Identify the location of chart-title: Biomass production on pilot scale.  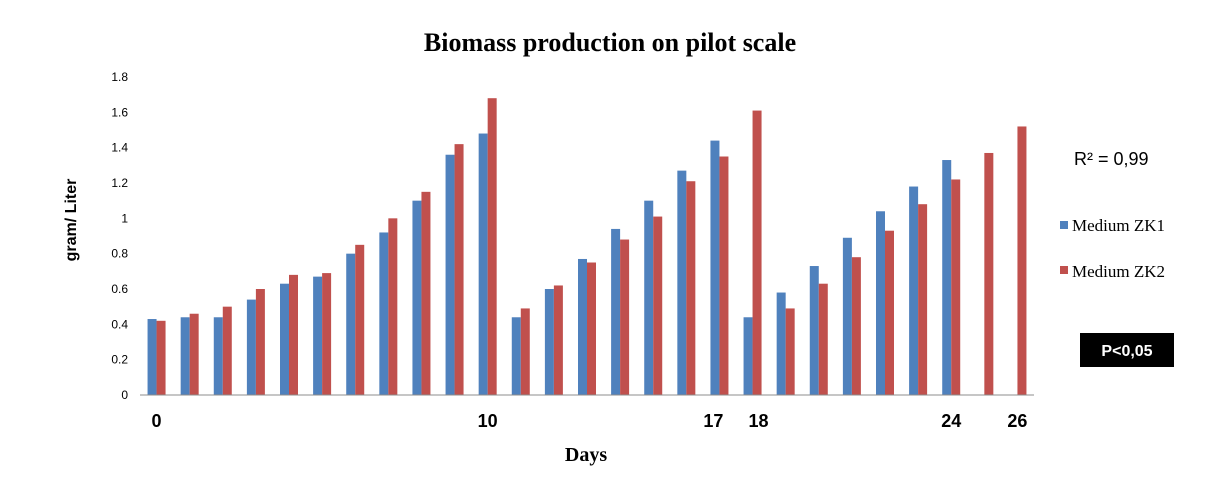
(610, 42).